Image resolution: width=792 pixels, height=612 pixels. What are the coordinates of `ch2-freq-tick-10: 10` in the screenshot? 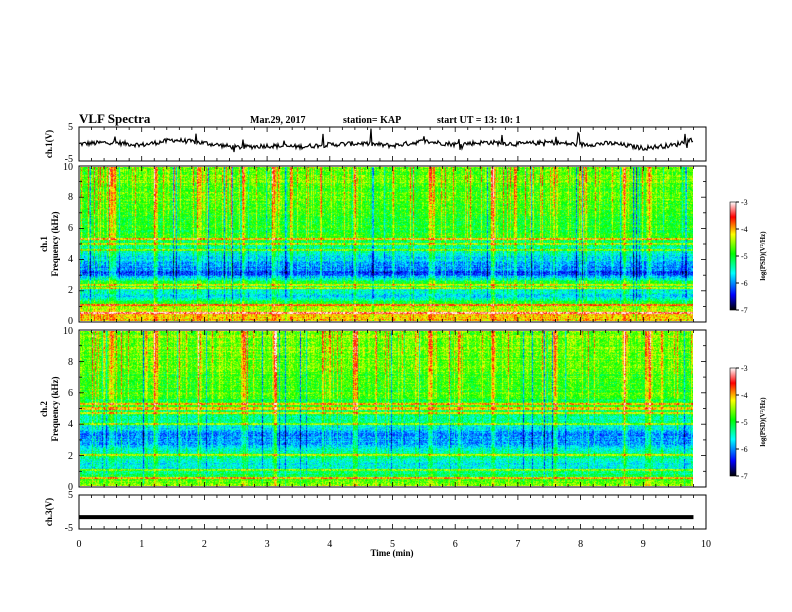 It's located at (68, 331).